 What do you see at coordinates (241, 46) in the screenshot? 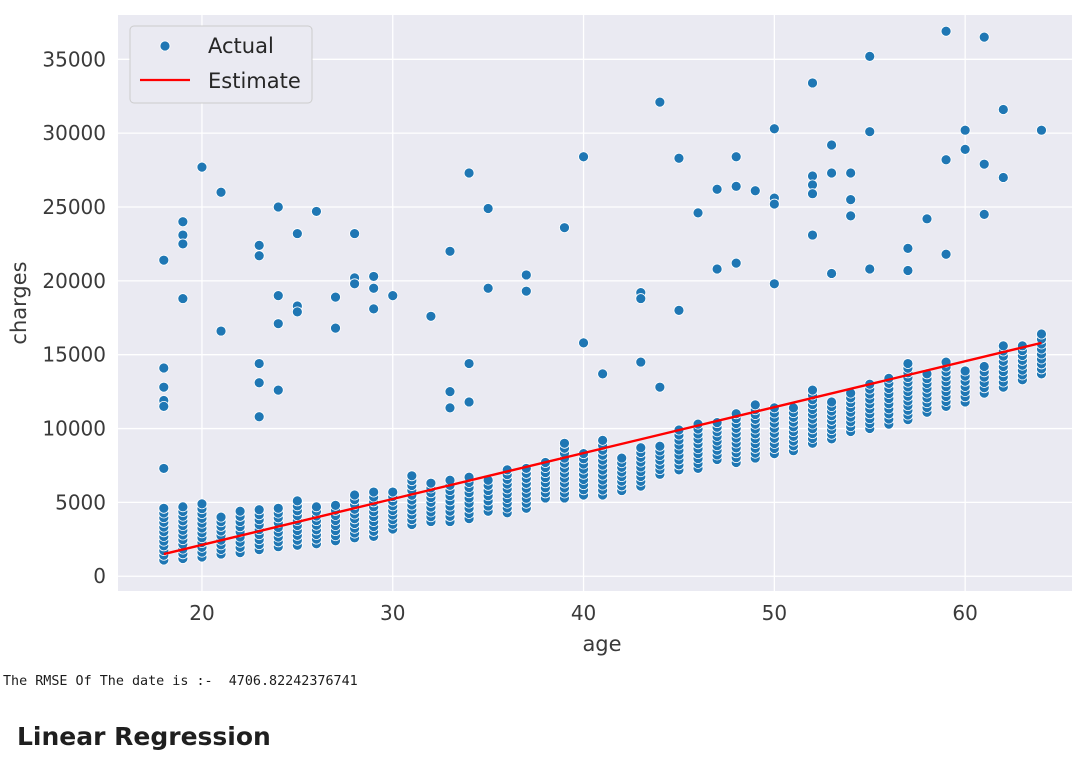
I see `legend-label-actual: Actual` at bounding box center [241, 46].